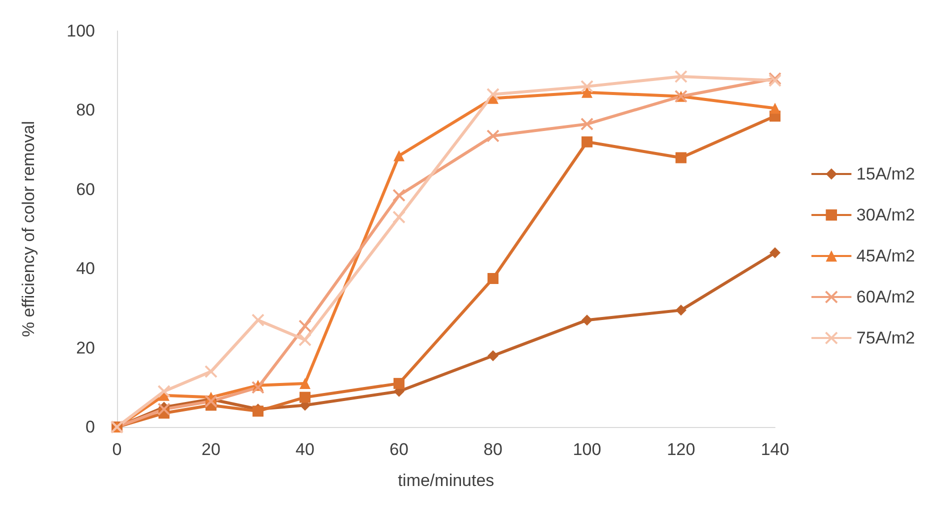  Describe the element at coordinates (886, 215) in the screenshot. I see `legend-label: 30A/m2` at that location.